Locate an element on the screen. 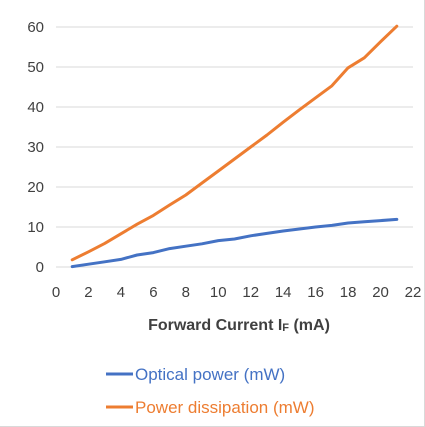 This screenshot has width=425, height=427. x-tick-label: 8 is located at coordinates (186, 292).